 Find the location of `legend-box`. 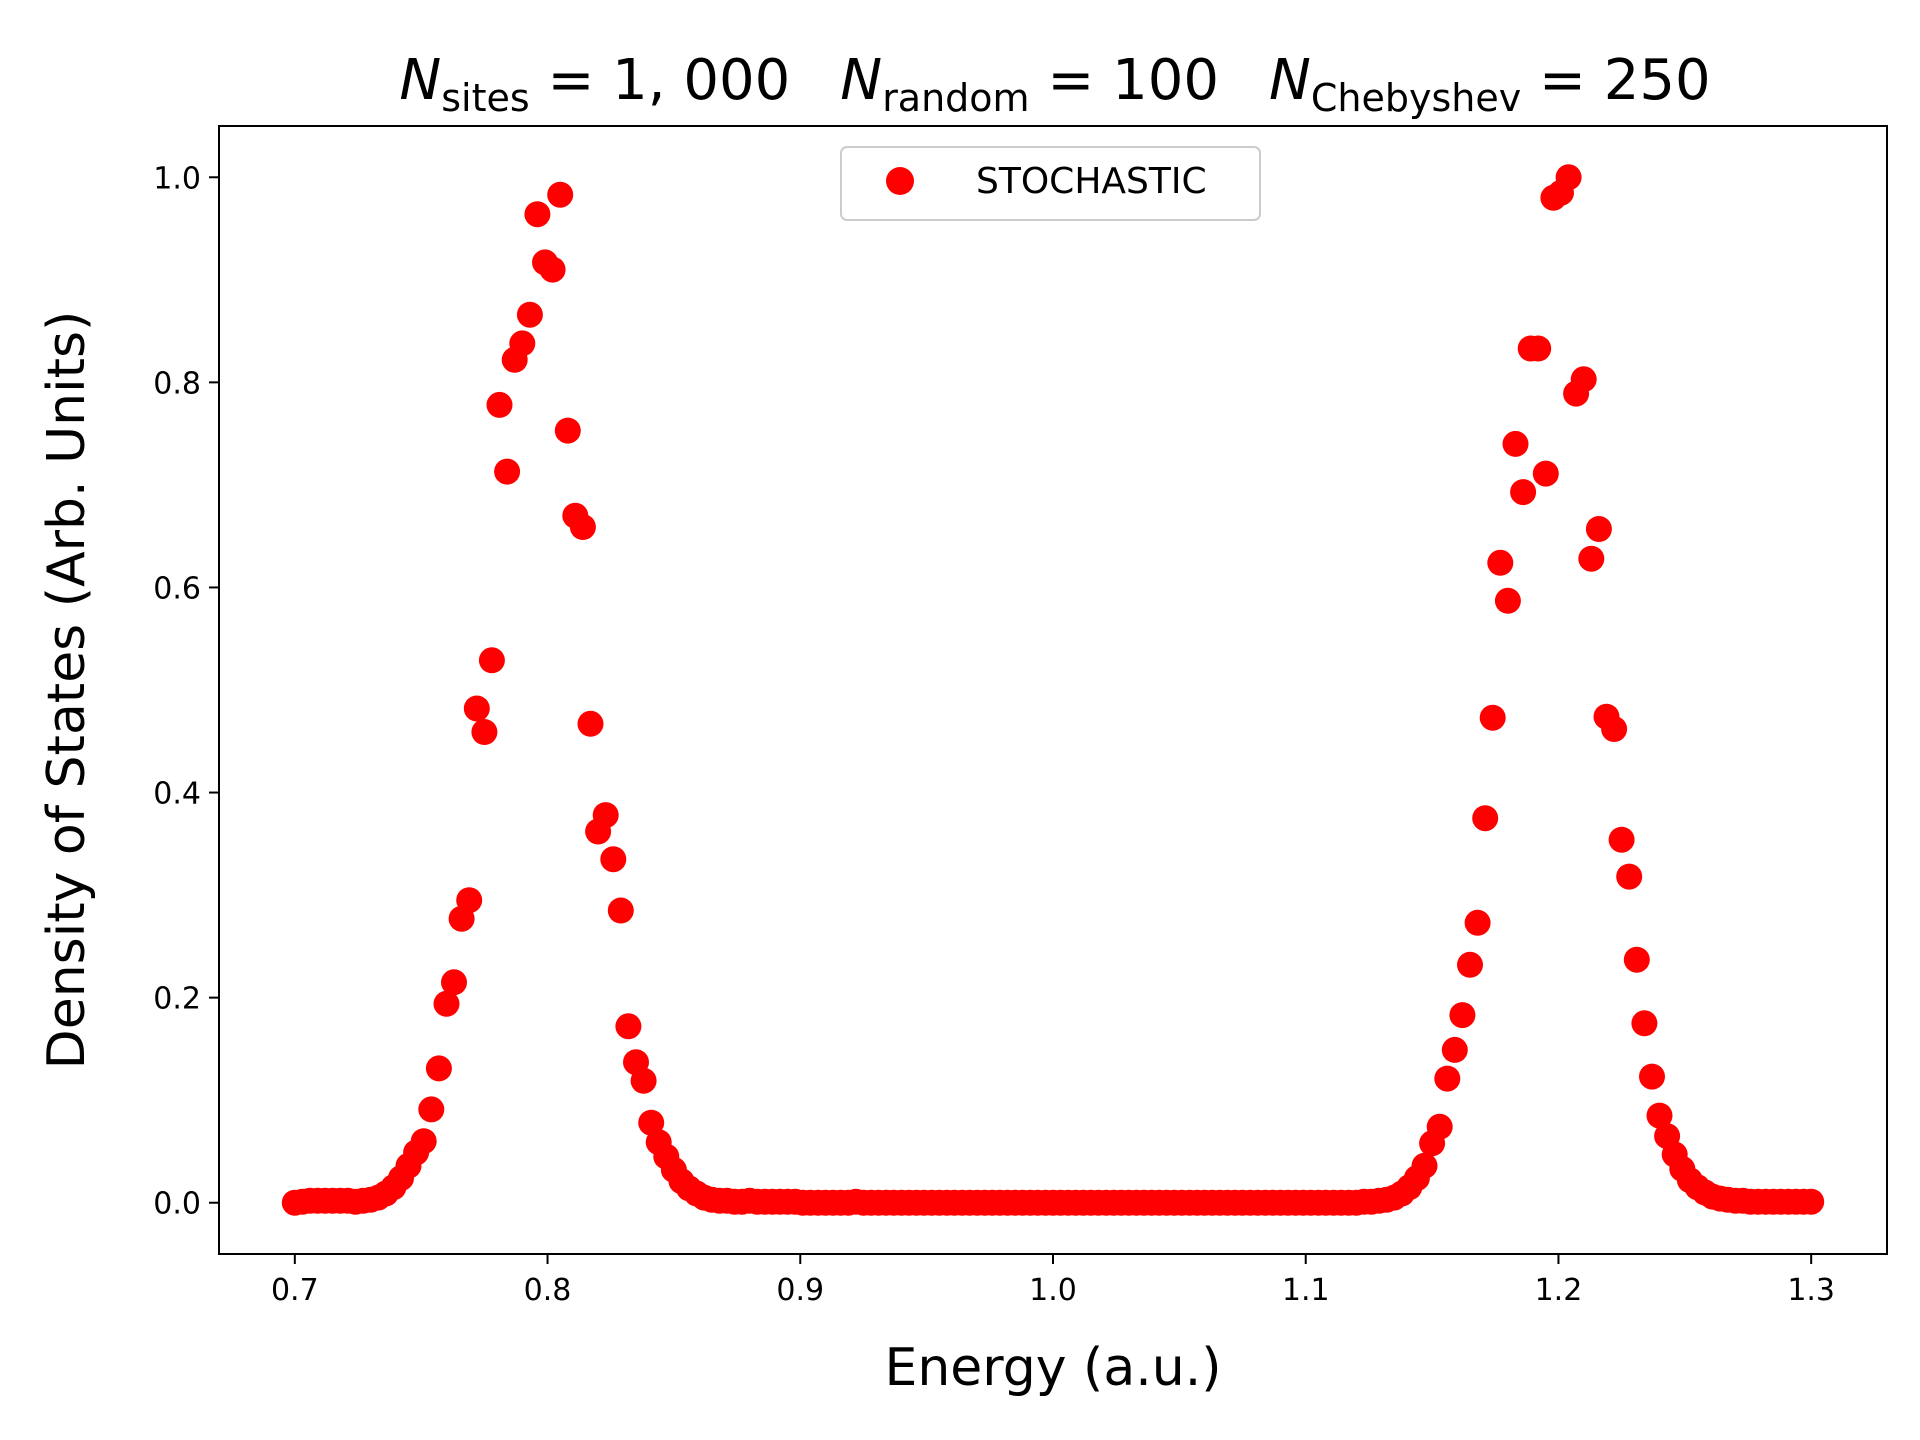

legend-box is located at coordinates (1050, 183).